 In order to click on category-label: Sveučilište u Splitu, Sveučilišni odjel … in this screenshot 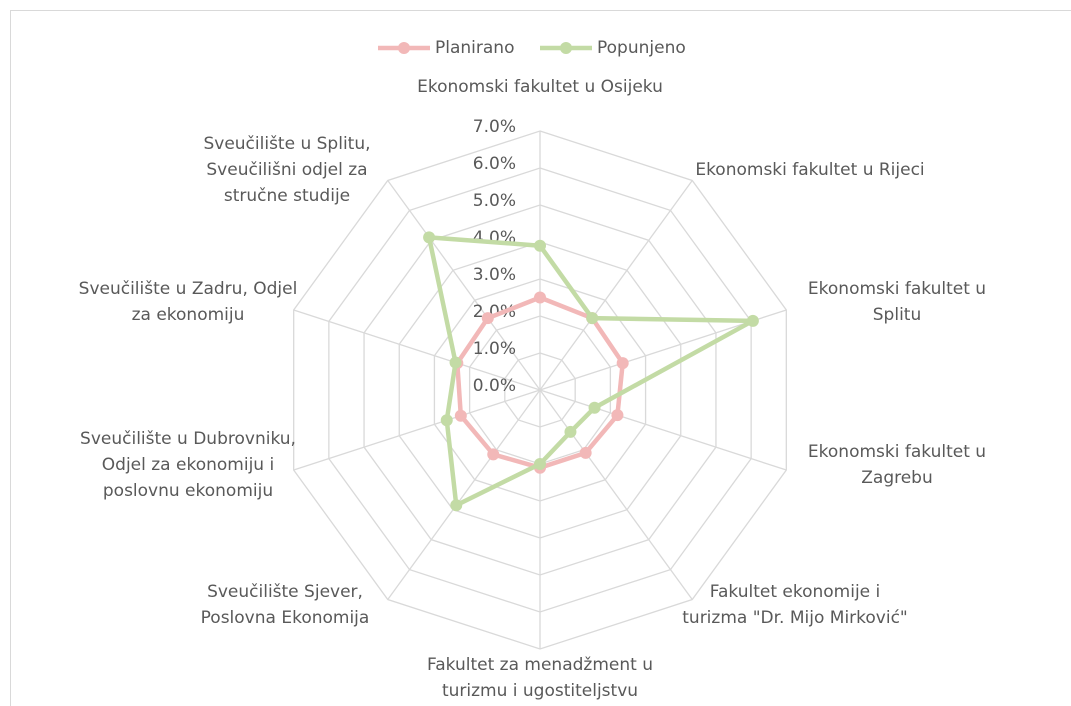, I will do `click(287, 170)`.